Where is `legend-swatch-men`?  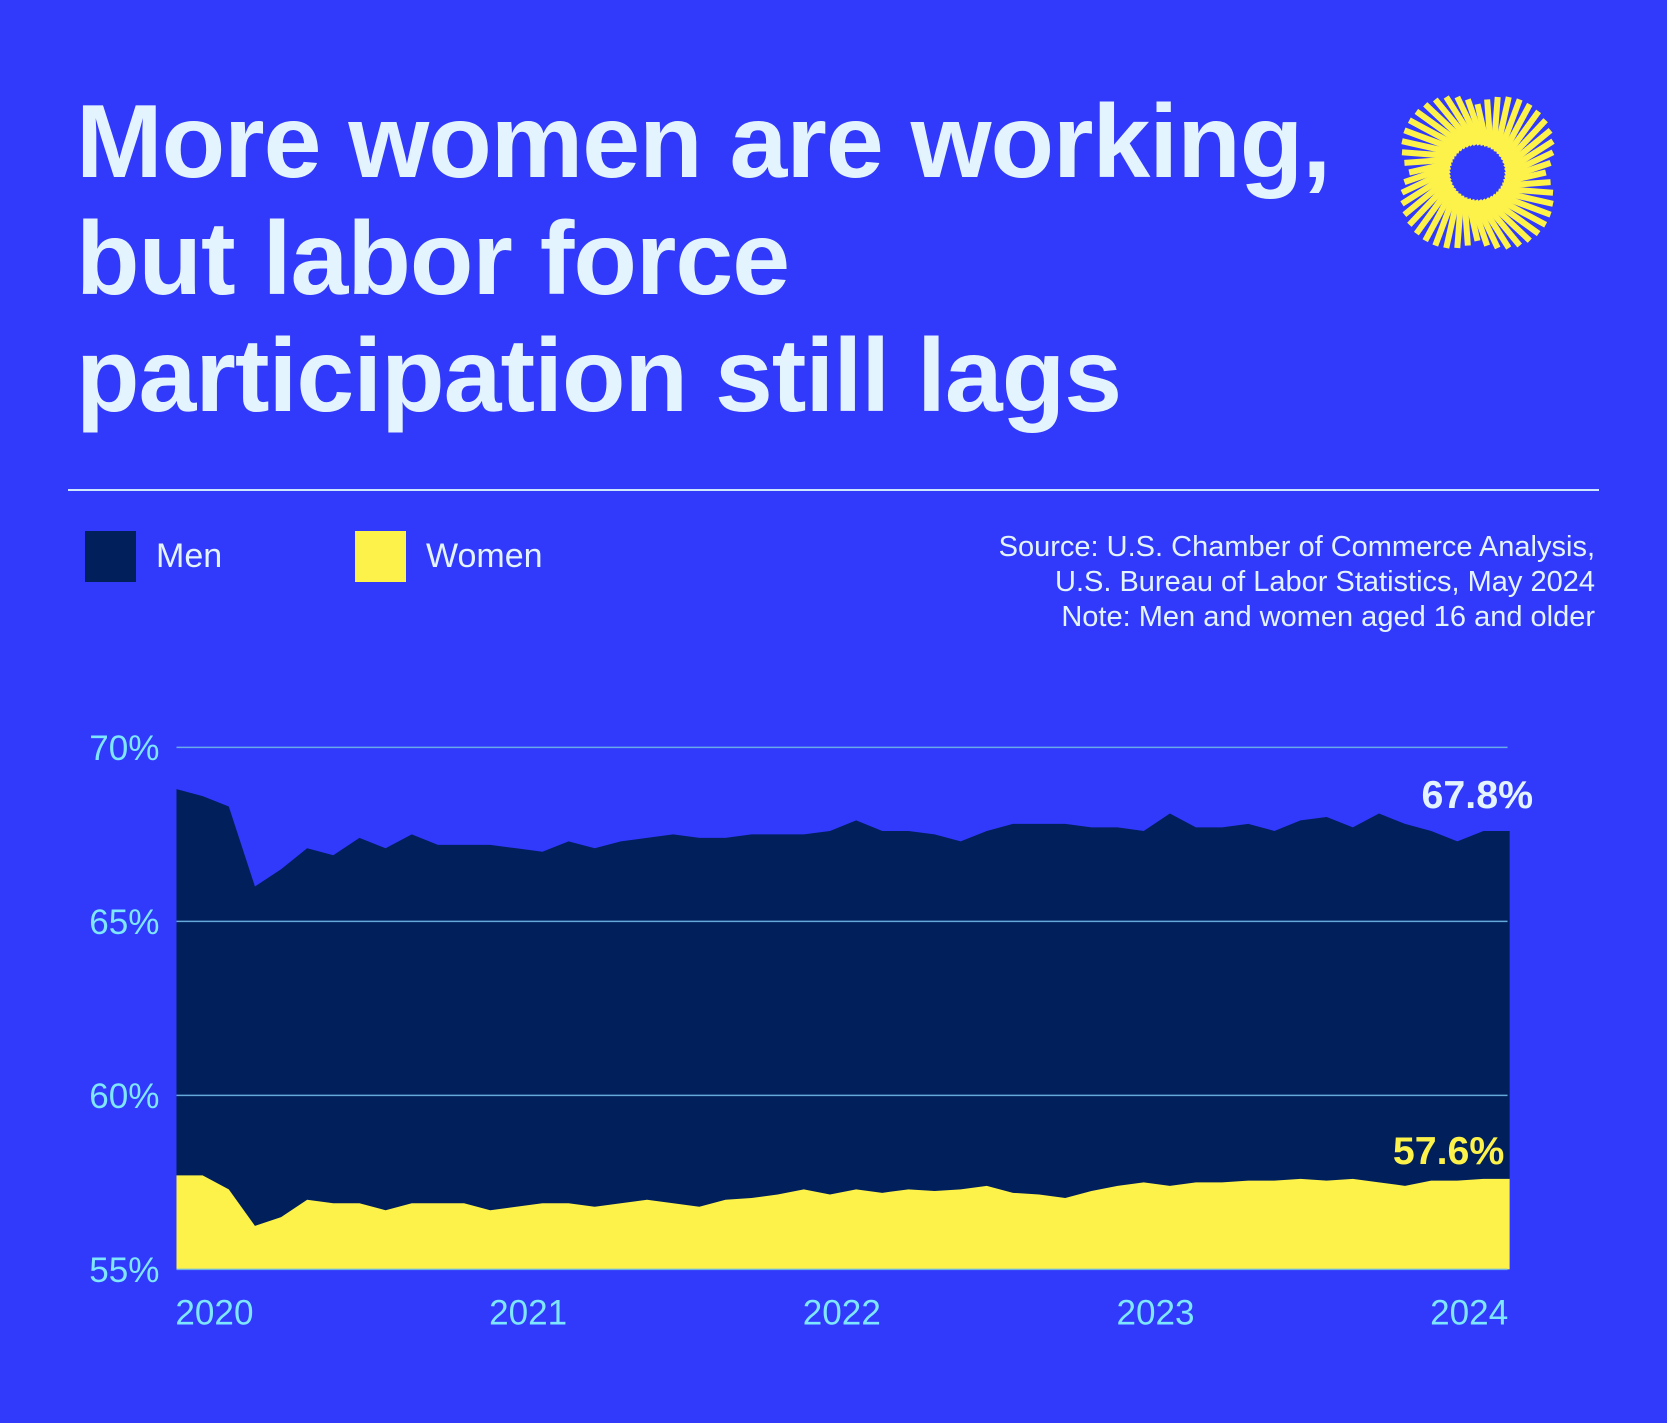 legend-swatch-men is located at coordinates (110, 556).